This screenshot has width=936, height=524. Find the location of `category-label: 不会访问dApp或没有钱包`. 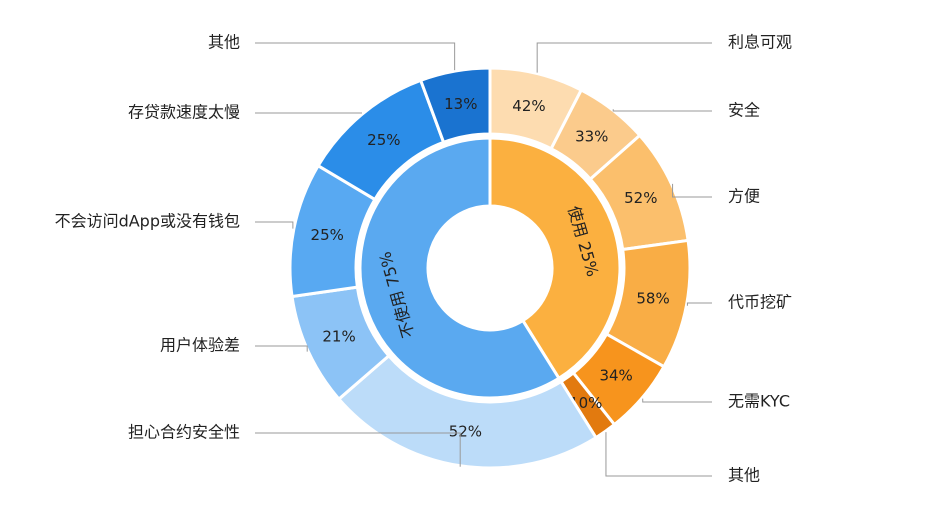

category-label: 不会访问dApp或没有钱包 is located at coordinates (147, 221).